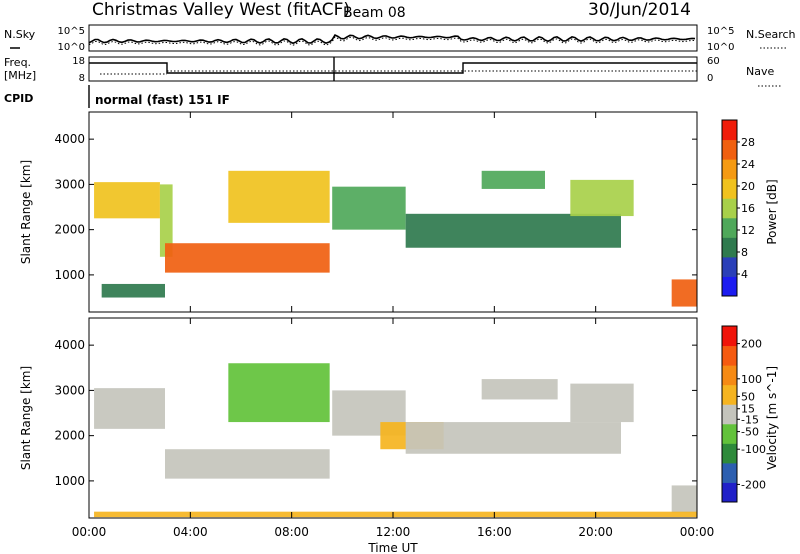 Image resolution: width=800 pixels, height=554 pixels. Describe the element at coordinates (744, 252) in the screenshot. I see `colorbar-tick-label-1: 8` at that location.